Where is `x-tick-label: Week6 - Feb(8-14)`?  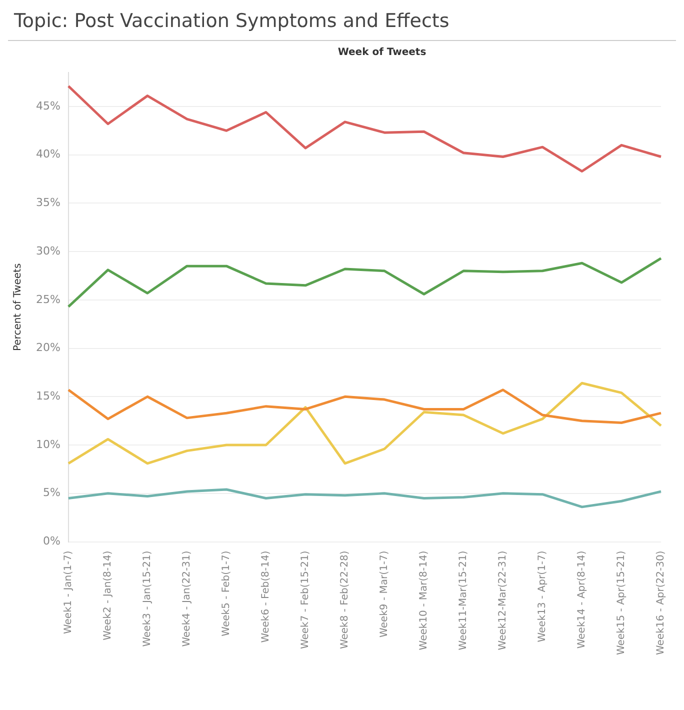 x-tick-label: Week6 - Feb(8-14) is located at coordinates (266, 596).